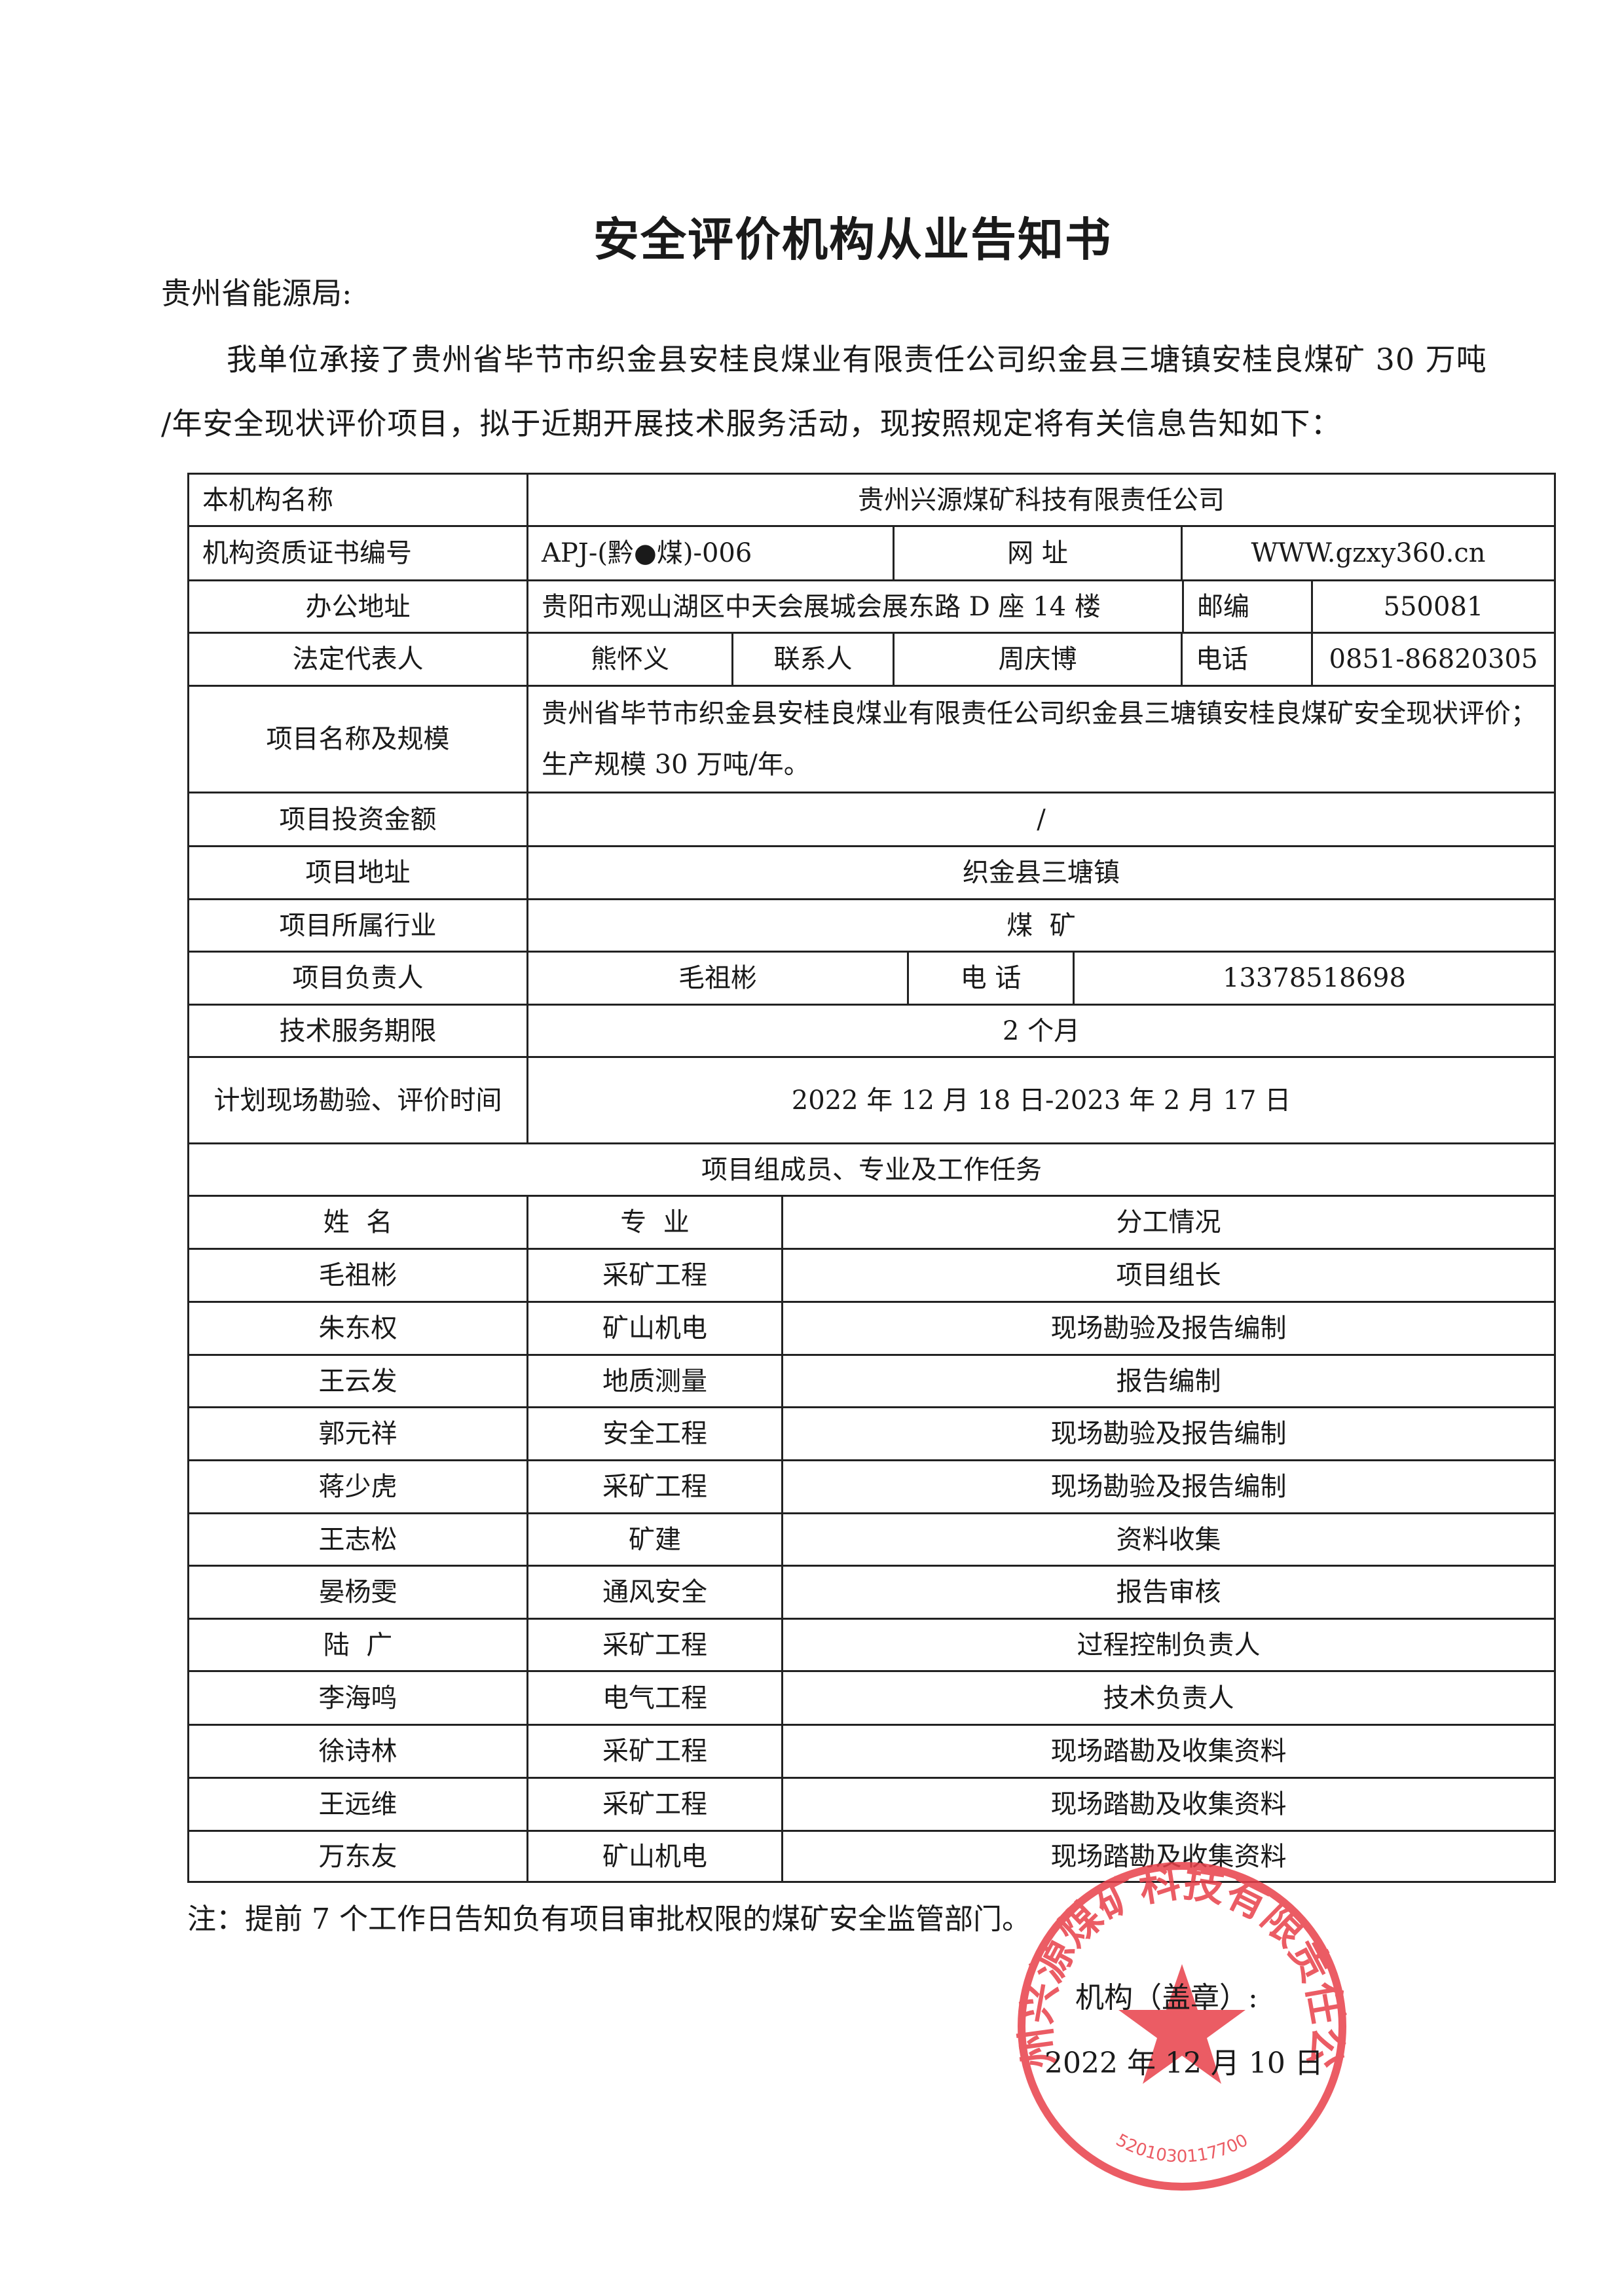  What do you see at coordinates (871, 1434) in the screenshot?
I see `member-row: 郭元祥 安全工程 现场勘验及报告编制` at bounding box center [871, 1434].